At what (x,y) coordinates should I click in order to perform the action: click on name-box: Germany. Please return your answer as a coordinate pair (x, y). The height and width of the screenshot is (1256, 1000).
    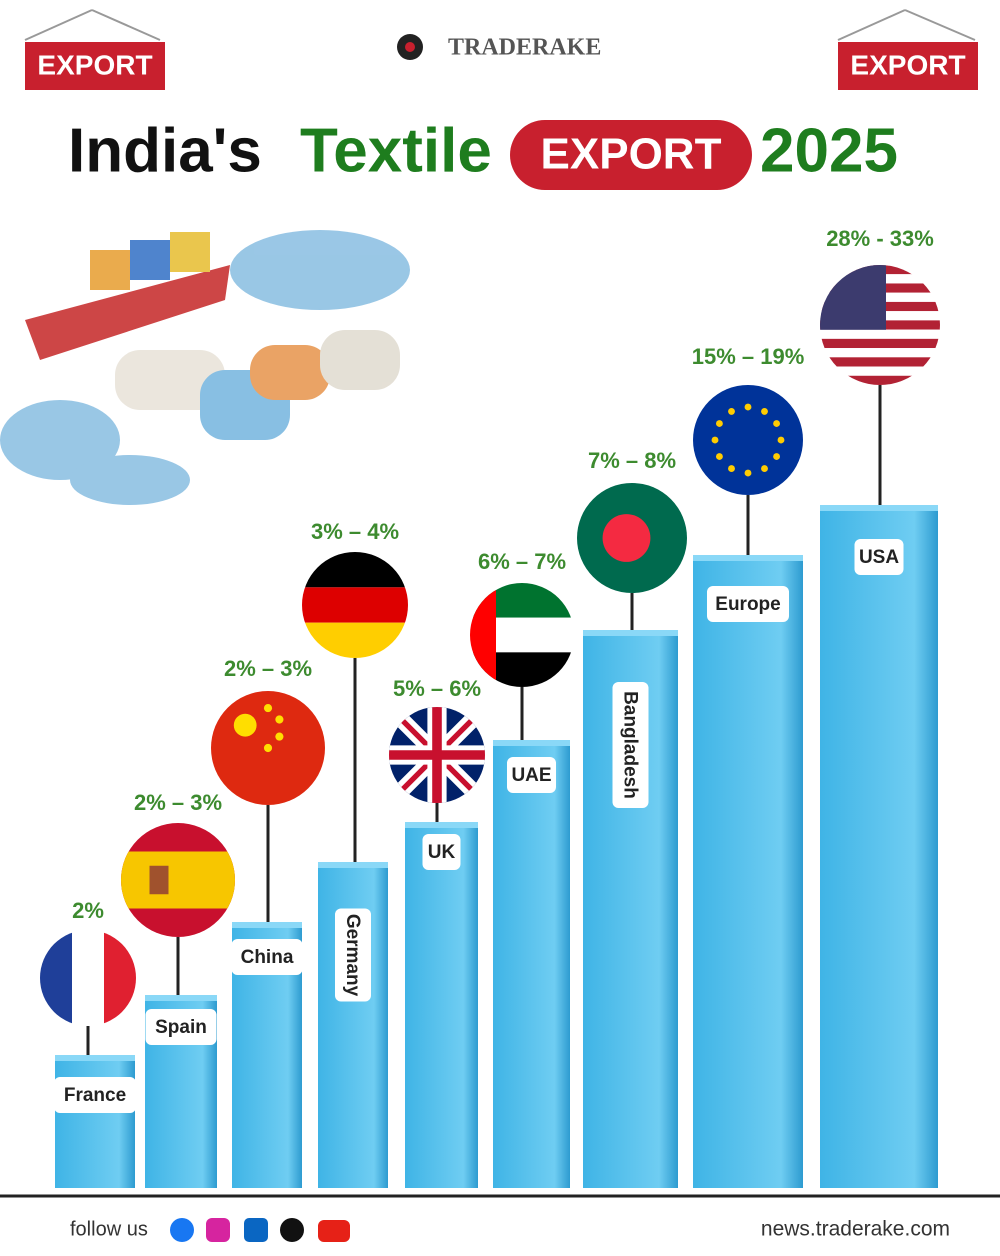
    Looking at the image, I should click on (353, 955).